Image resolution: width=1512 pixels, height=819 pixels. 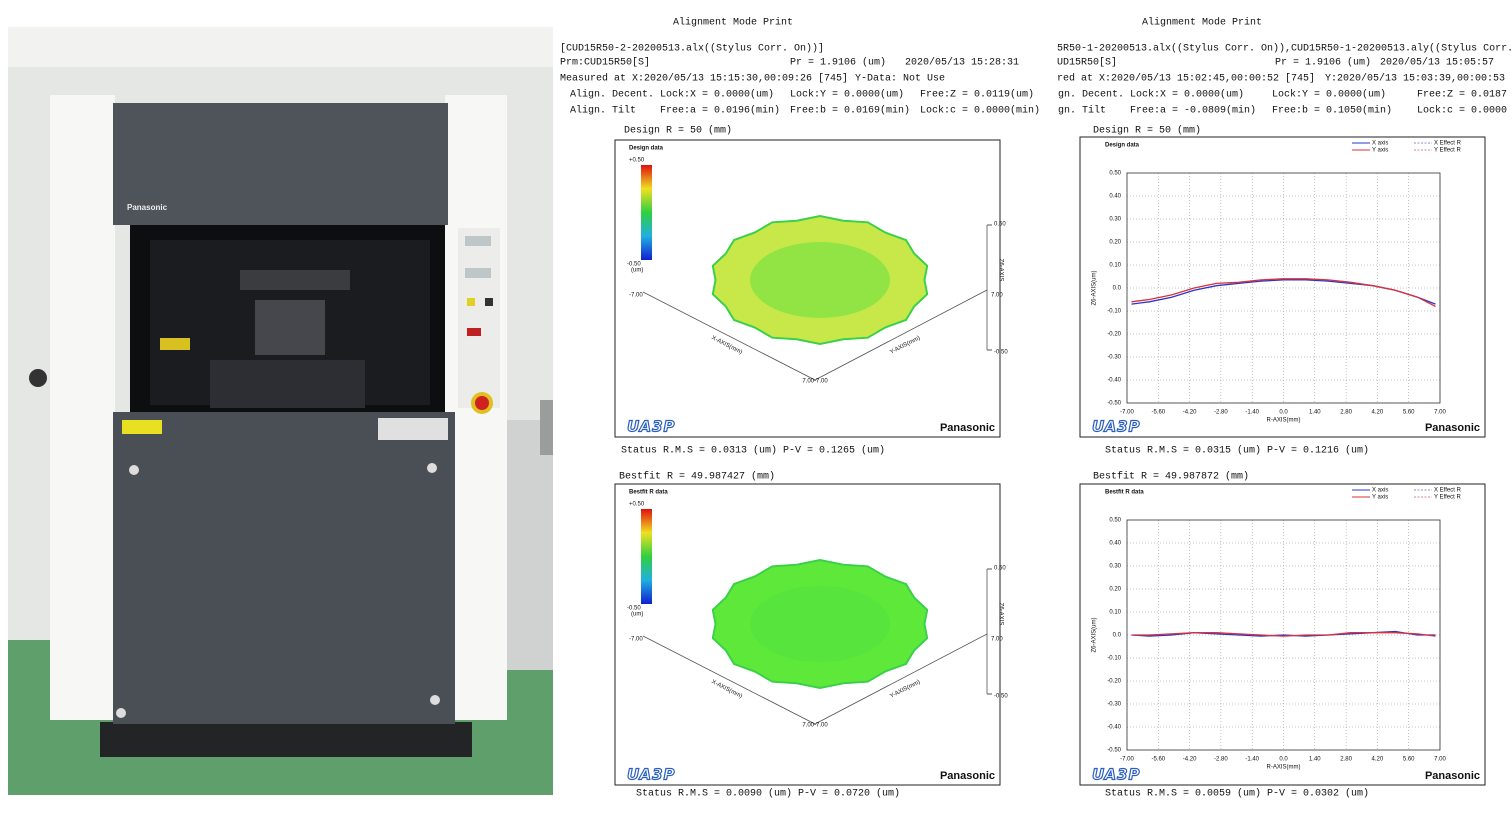 I want to click on y-tick-label: 0.30, so click(x=1115, y=567).